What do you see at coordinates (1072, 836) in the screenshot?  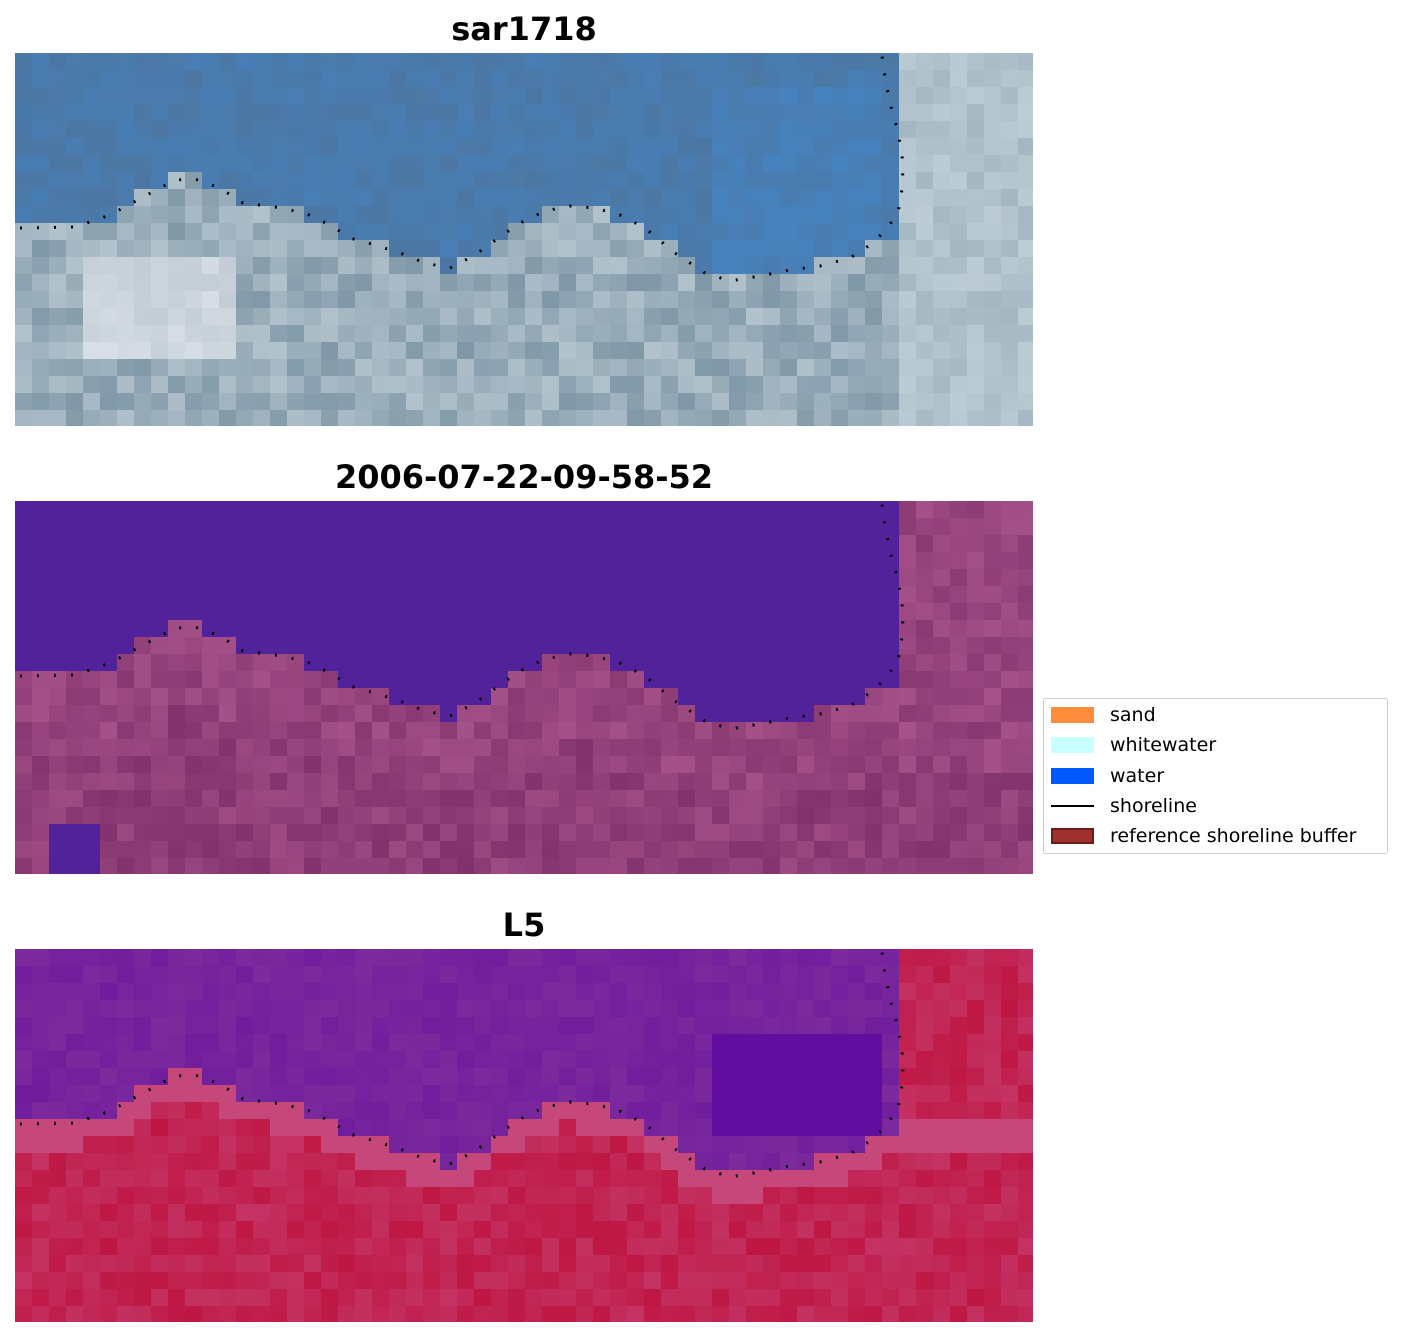 I see `buffer-swatch` at bounding box center [1072, 836].